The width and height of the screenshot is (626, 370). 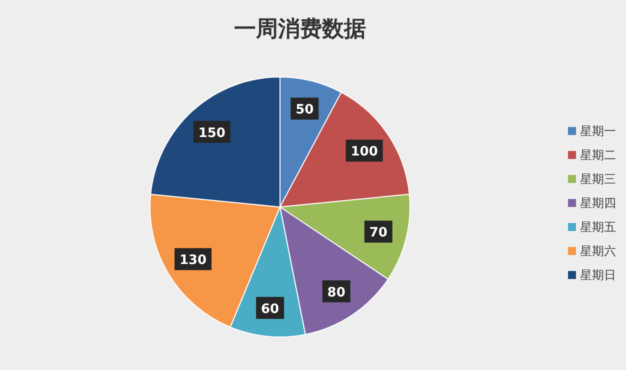 I want to click on data-label: 100, so click(x=364, y=152).